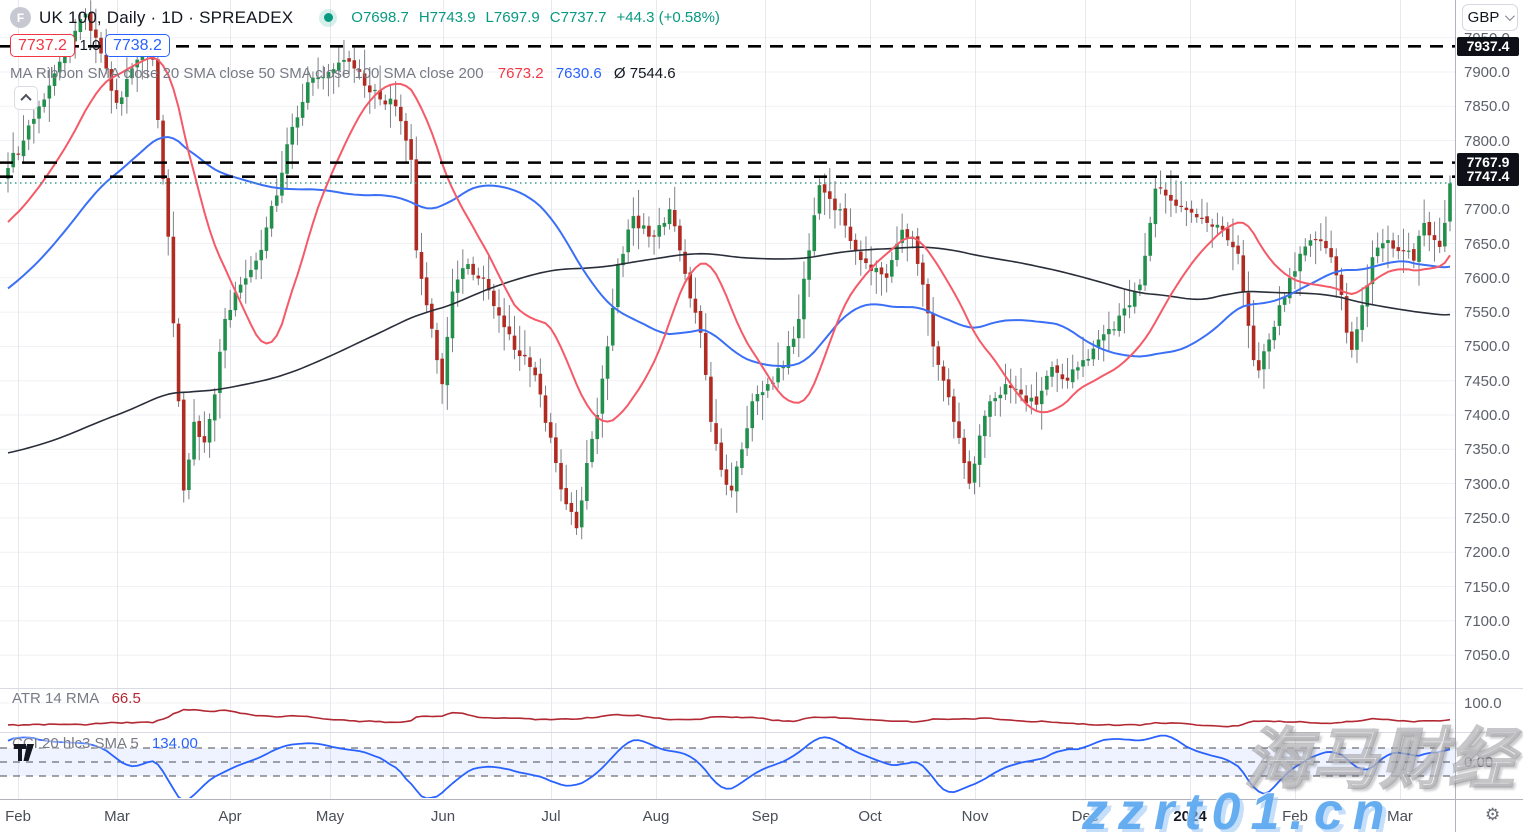  What do you see at coordinates (75, 743) in the screenshot?
I see `cci-label: CCI 20 hlc3 SMA 5` at bounding box center [75, 743].